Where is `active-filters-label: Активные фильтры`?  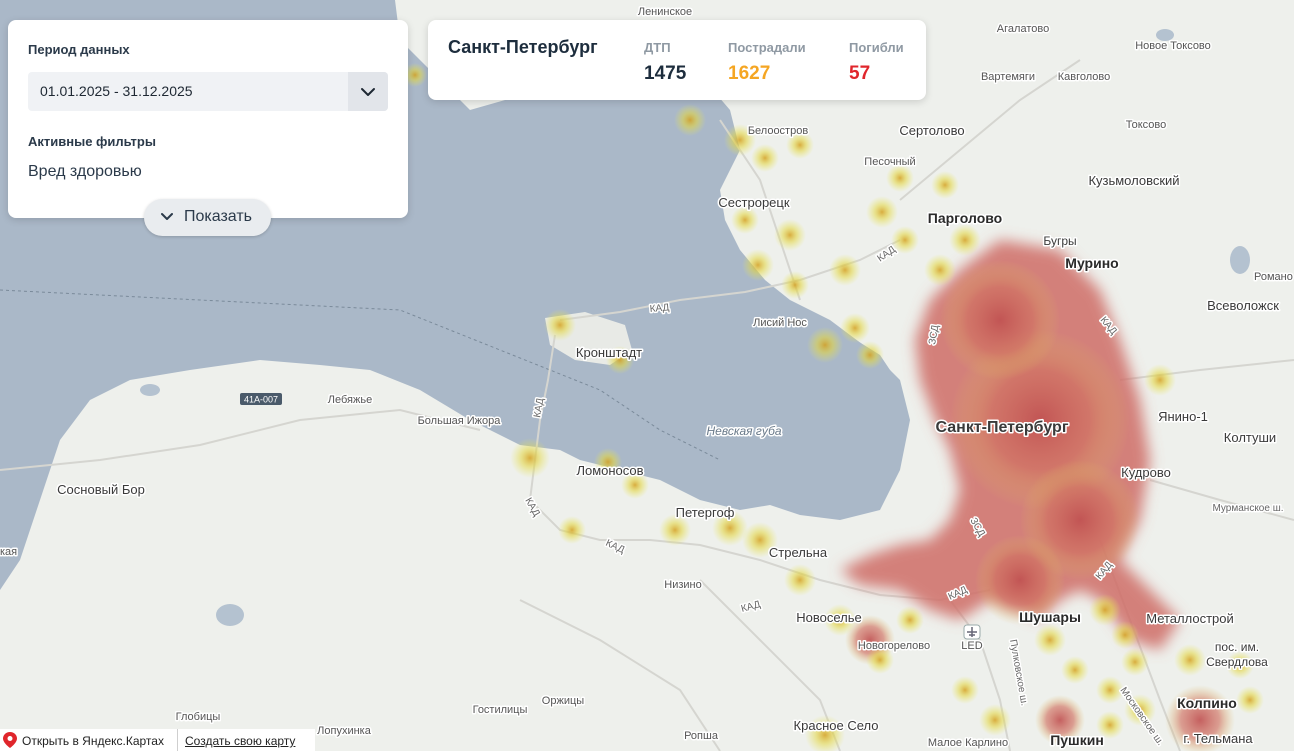
active-filters-label: Активные фильтры is located at coordinates (92, 141).